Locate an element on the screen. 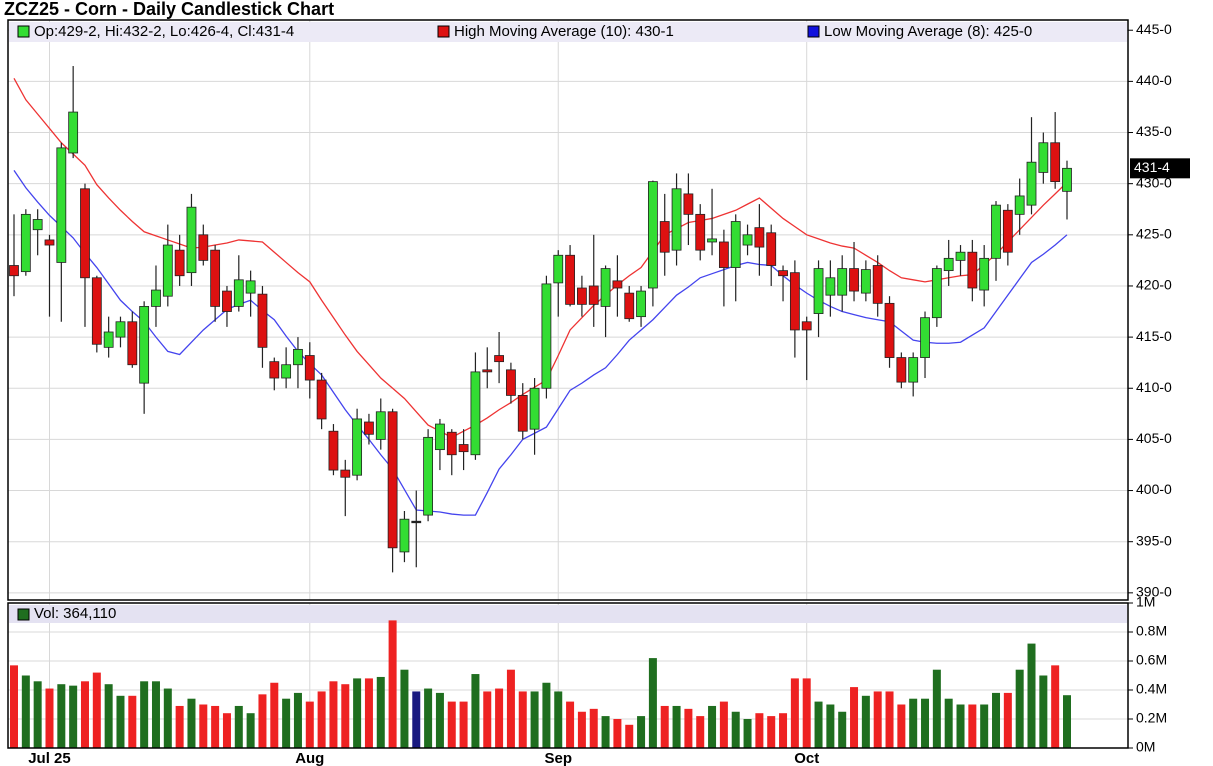 The height and width of the screenshot is (766, 1213). x-tick-label: Oct is located at coordinates (806, 758).